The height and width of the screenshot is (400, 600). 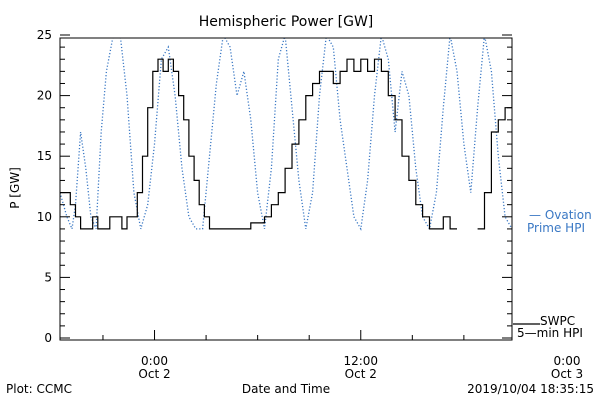 I want to click on y-tick-label: 20, so click(x=44, y=96).